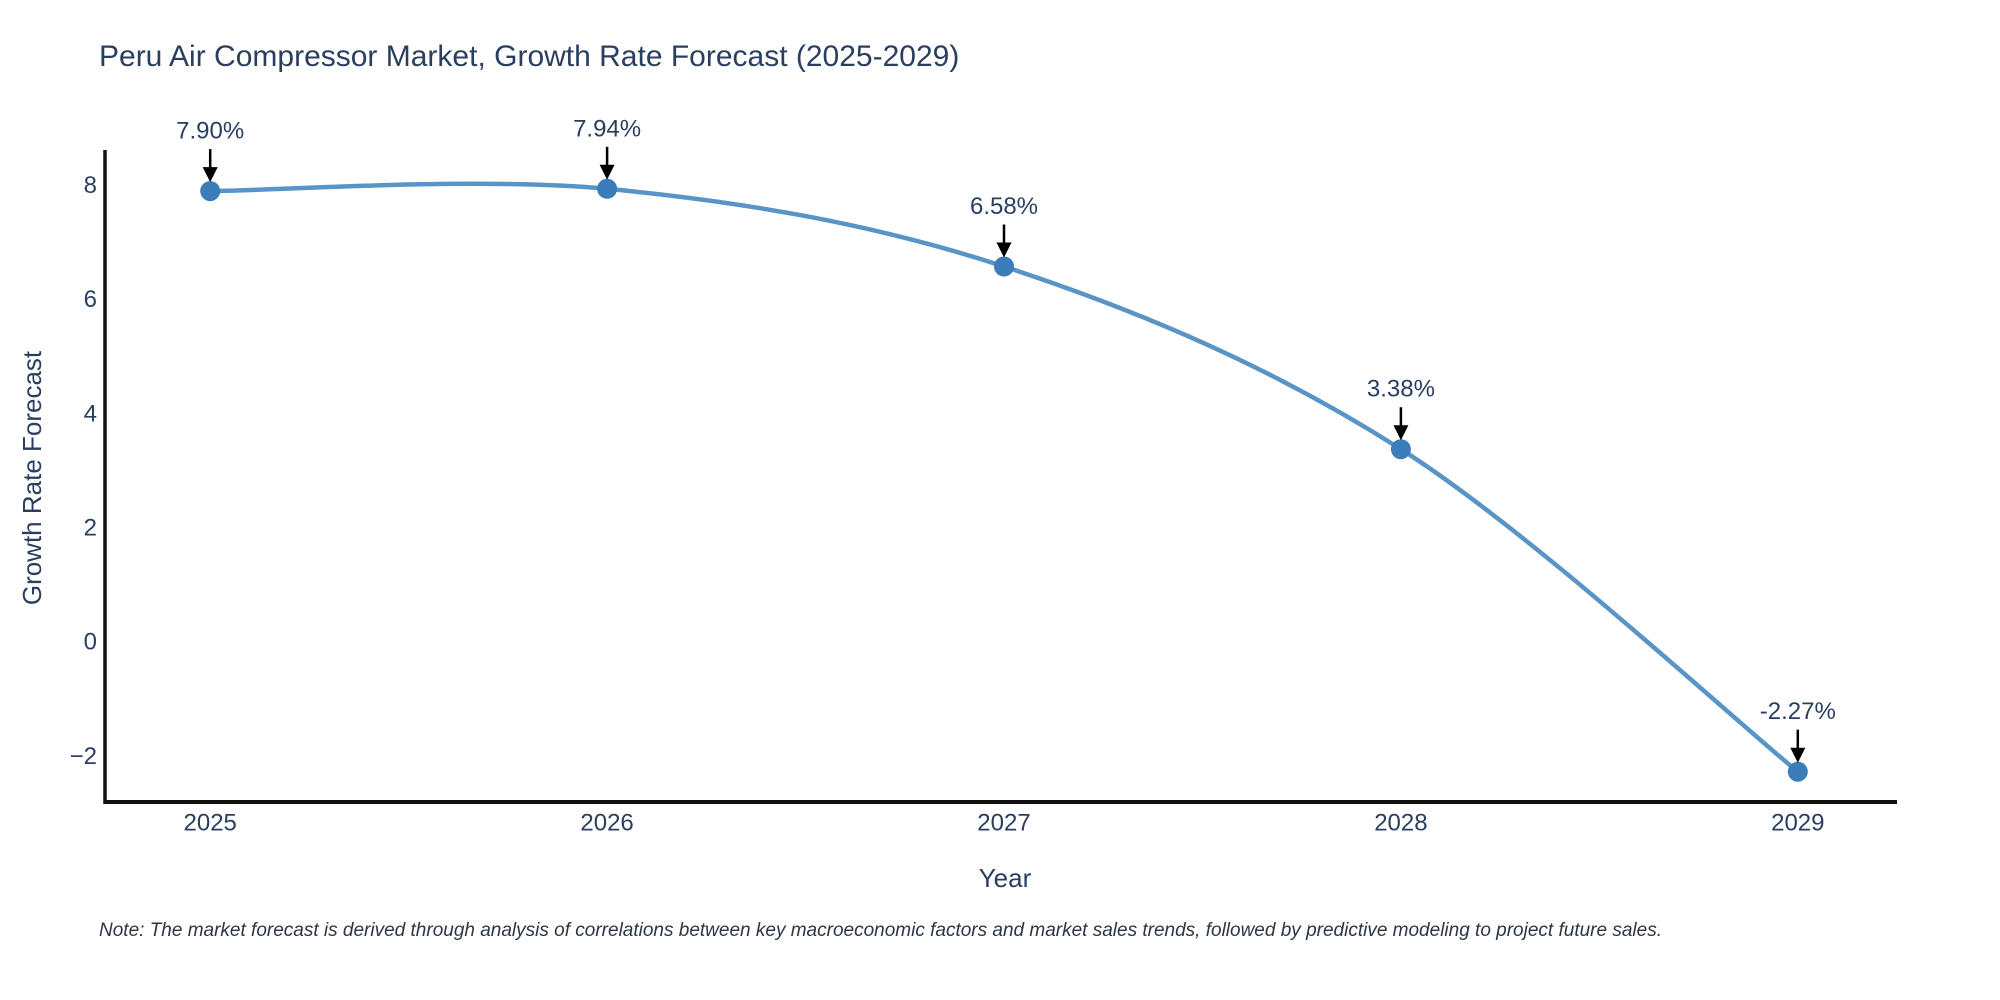 The height and width of the screenshot is (1000, 2000). Describe the element at coordinates (607, 128) in the screenshot. I see `annotation-label: 7.94%` at that location.